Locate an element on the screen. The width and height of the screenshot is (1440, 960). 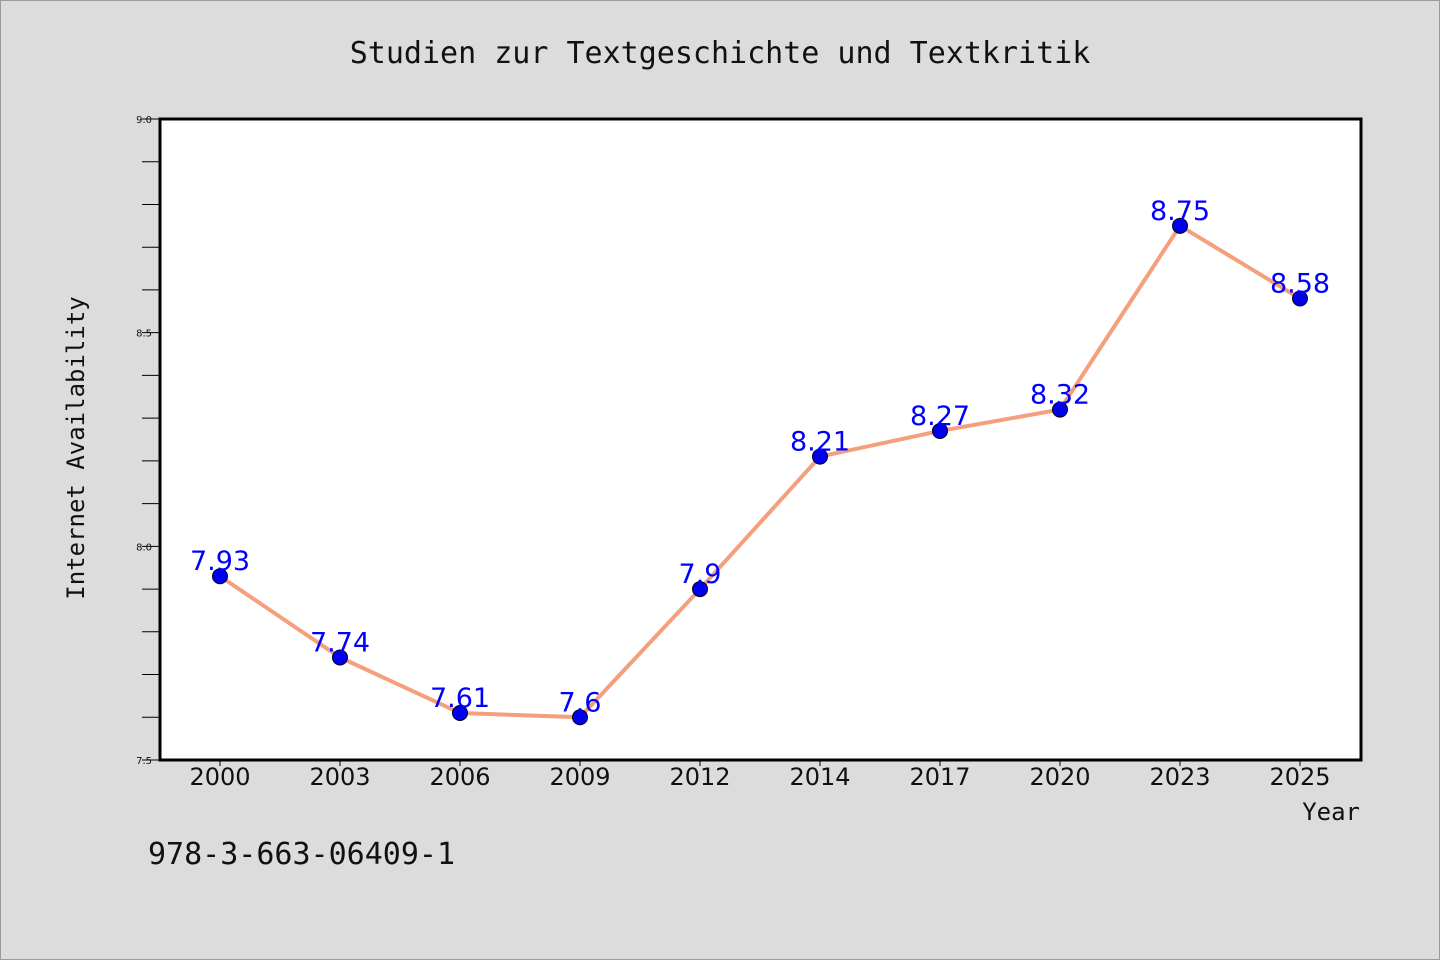
data-label: 8.32 is located at coordinates (1060, 395).